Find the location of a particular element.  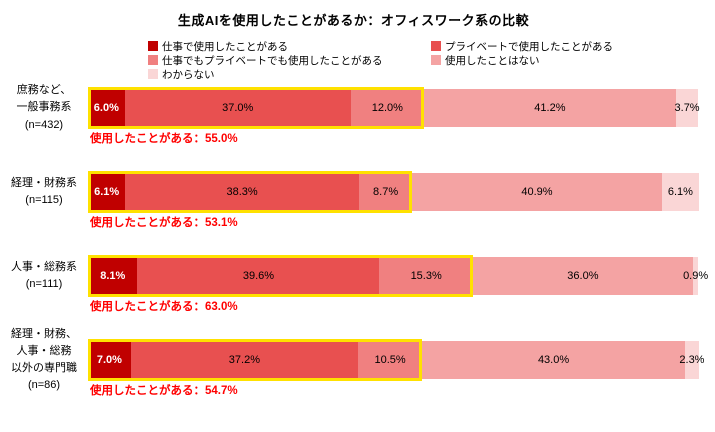

legend-label: 使用したことはない is located at coordinates (492, 60).